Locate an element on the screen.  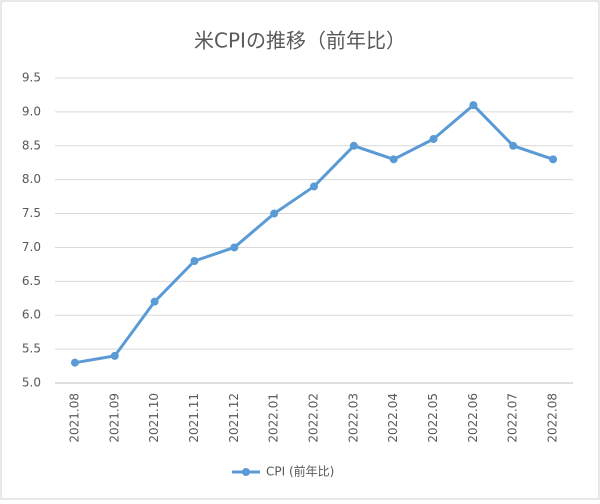
legend-marker is located at coordinates (246, 472).